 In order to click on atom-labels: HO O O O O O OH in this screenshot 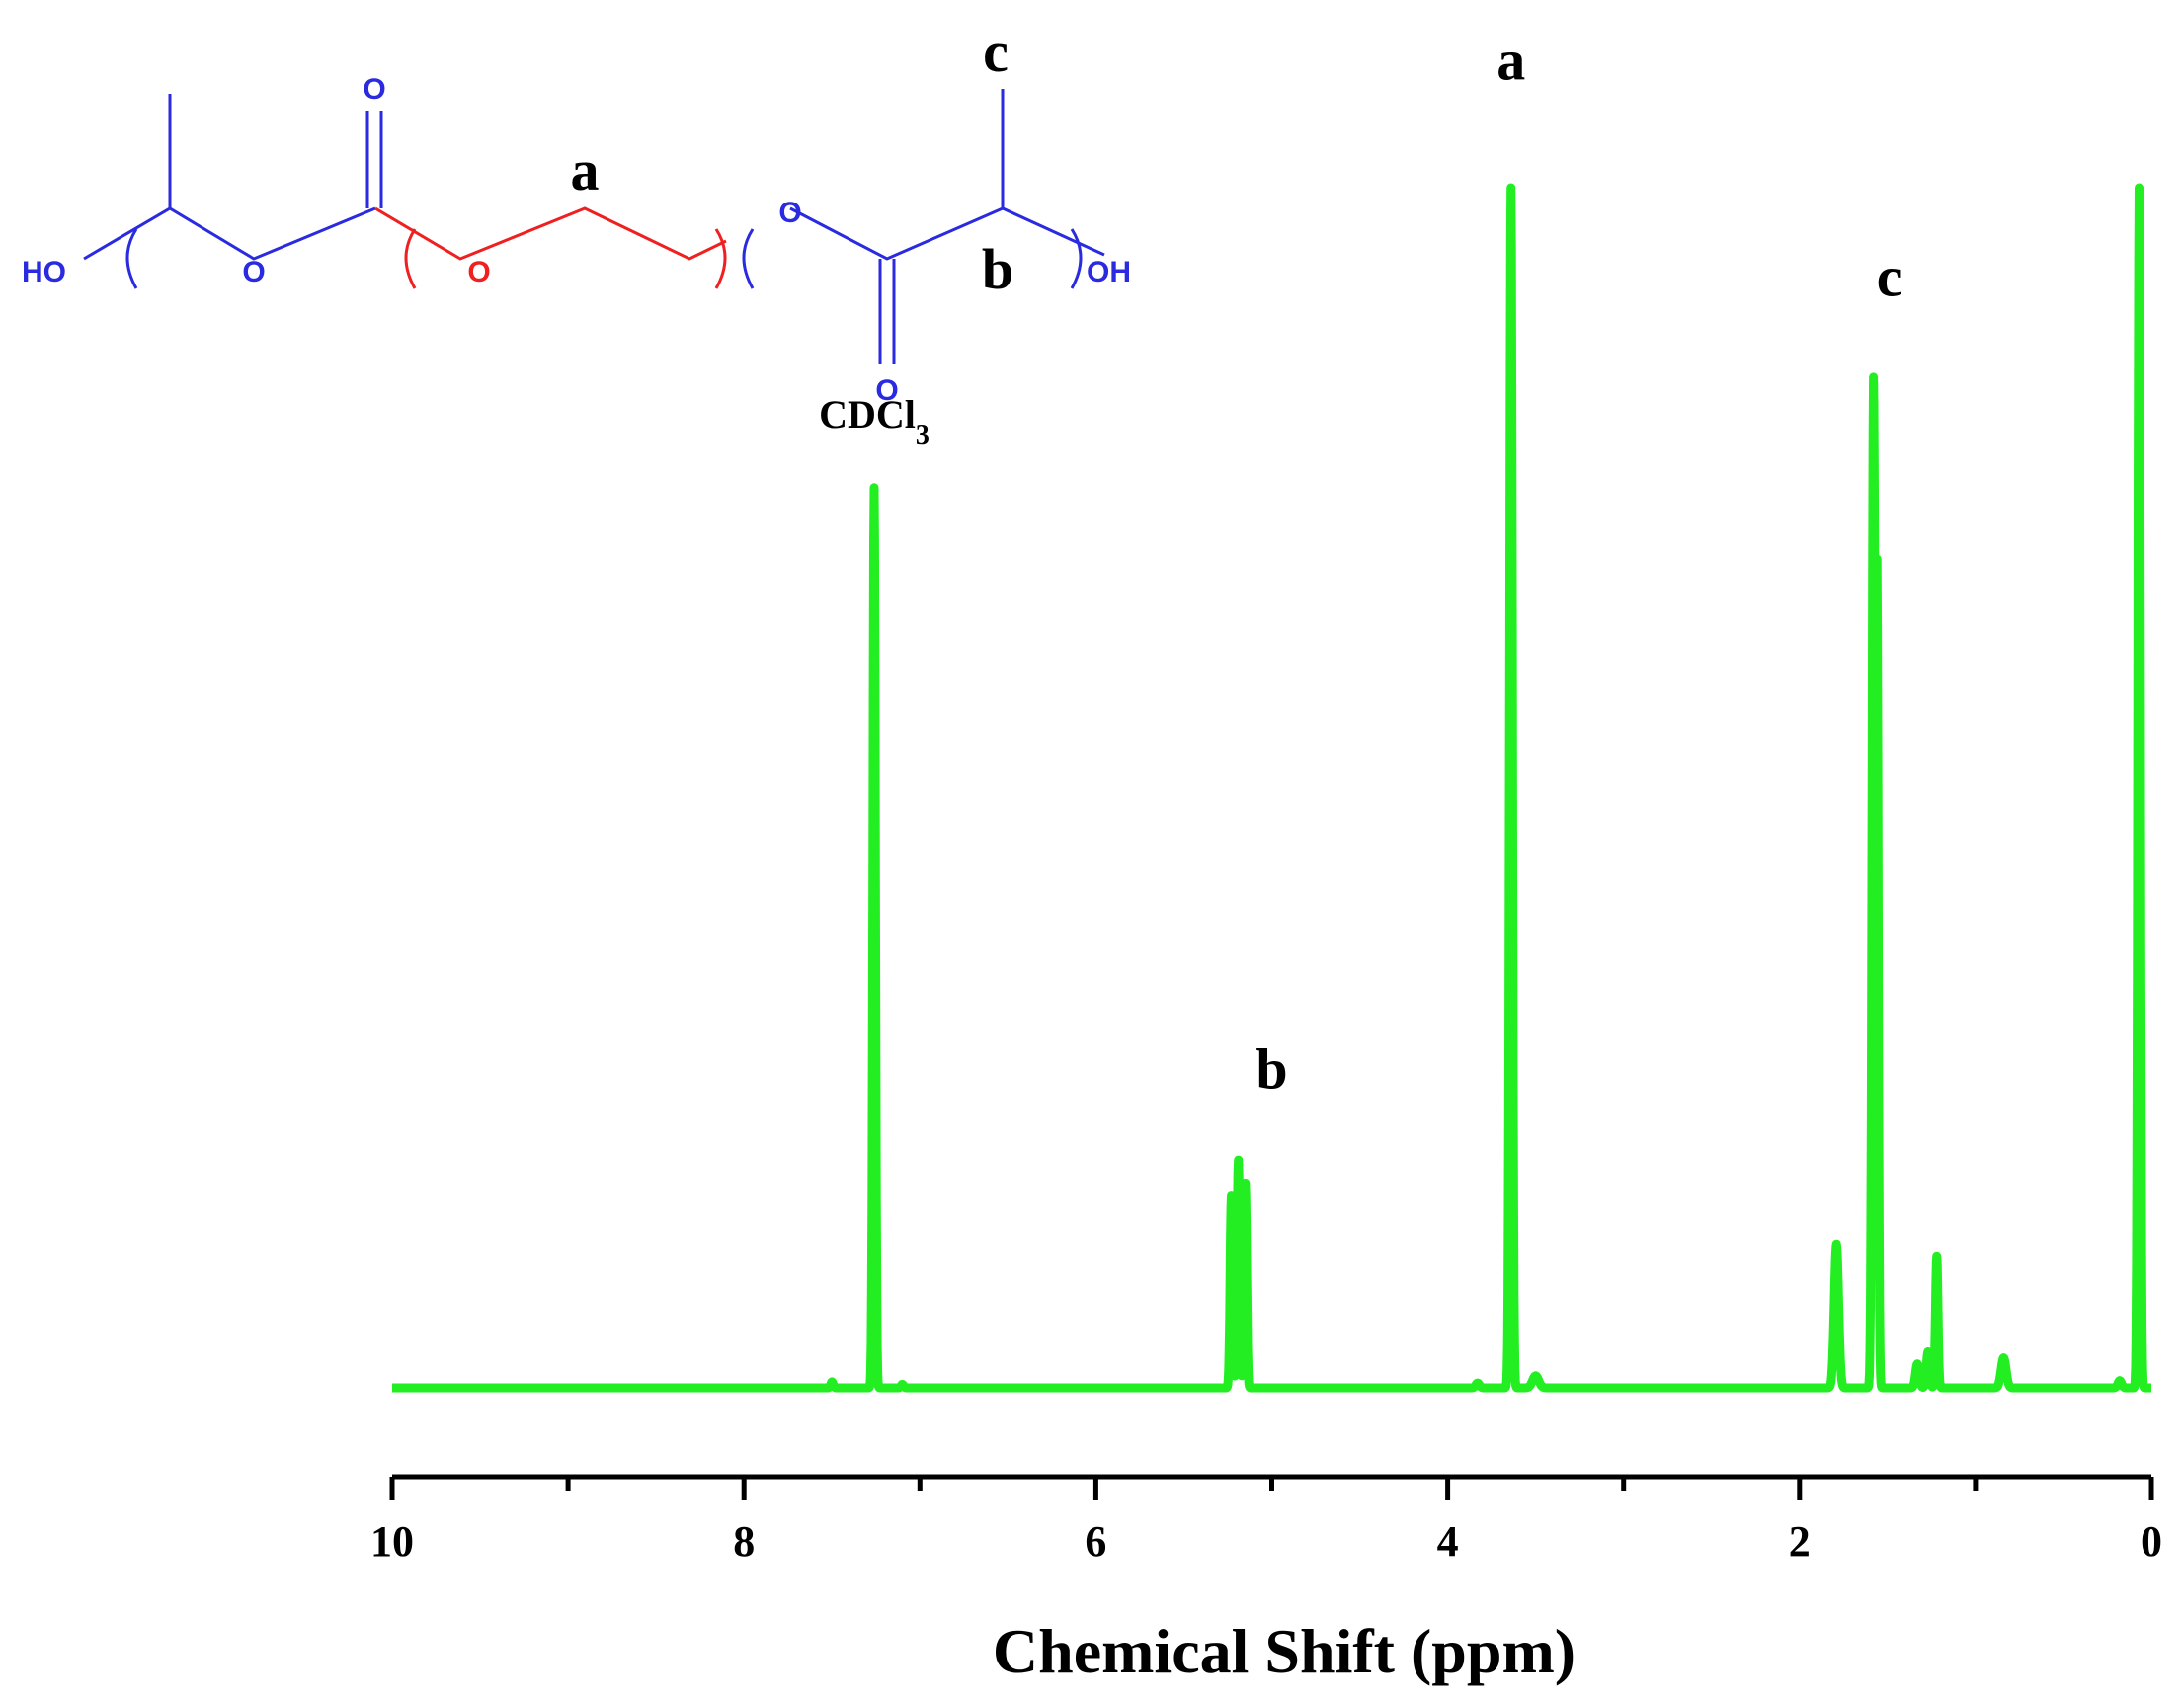, I will do `click(576, 240)`.